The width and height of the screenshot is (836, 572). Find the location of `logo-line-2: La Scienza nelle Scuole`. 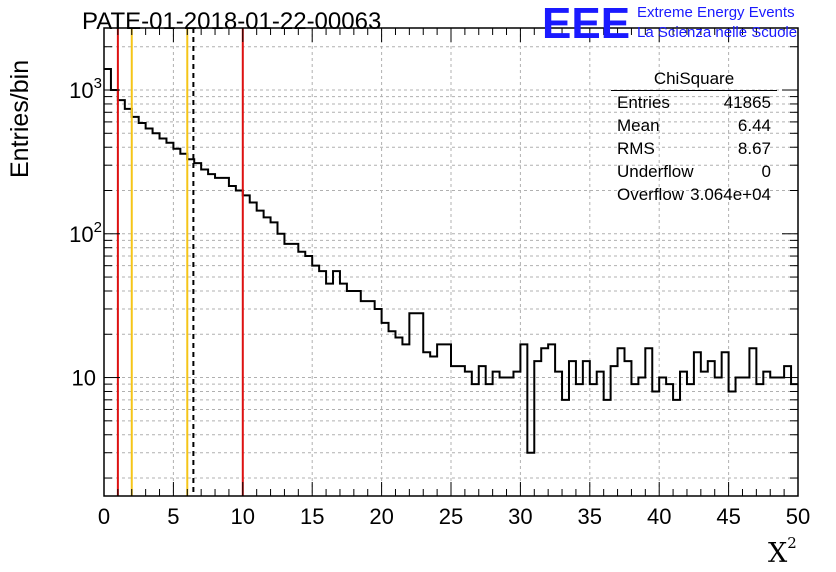

logo-line-2: La Scienza nelle Scuole is located at coordinates (717, 32).